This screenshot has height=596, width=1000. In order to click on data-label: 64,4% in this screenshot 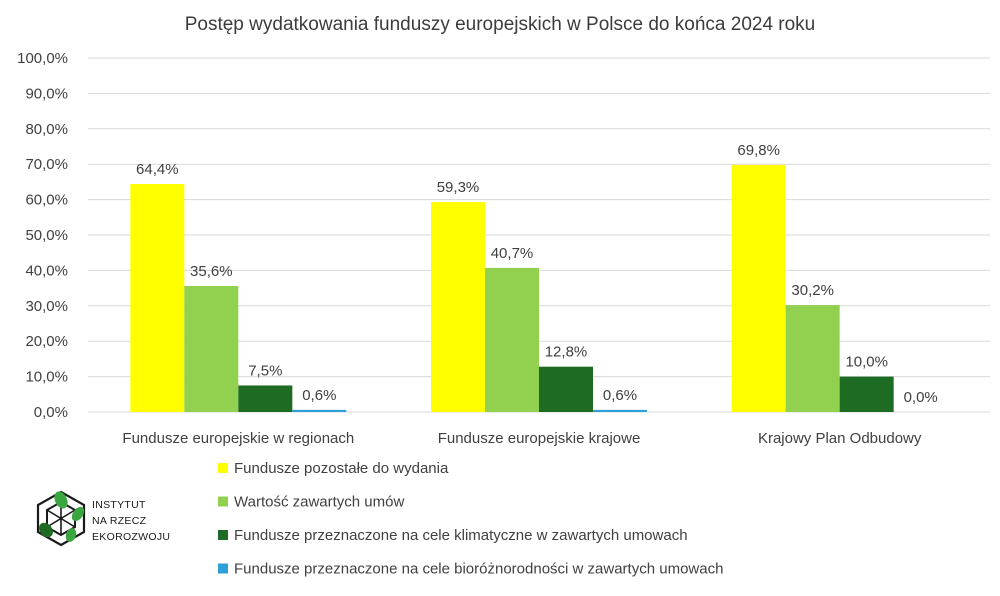, I will do `click(157, 169)`.